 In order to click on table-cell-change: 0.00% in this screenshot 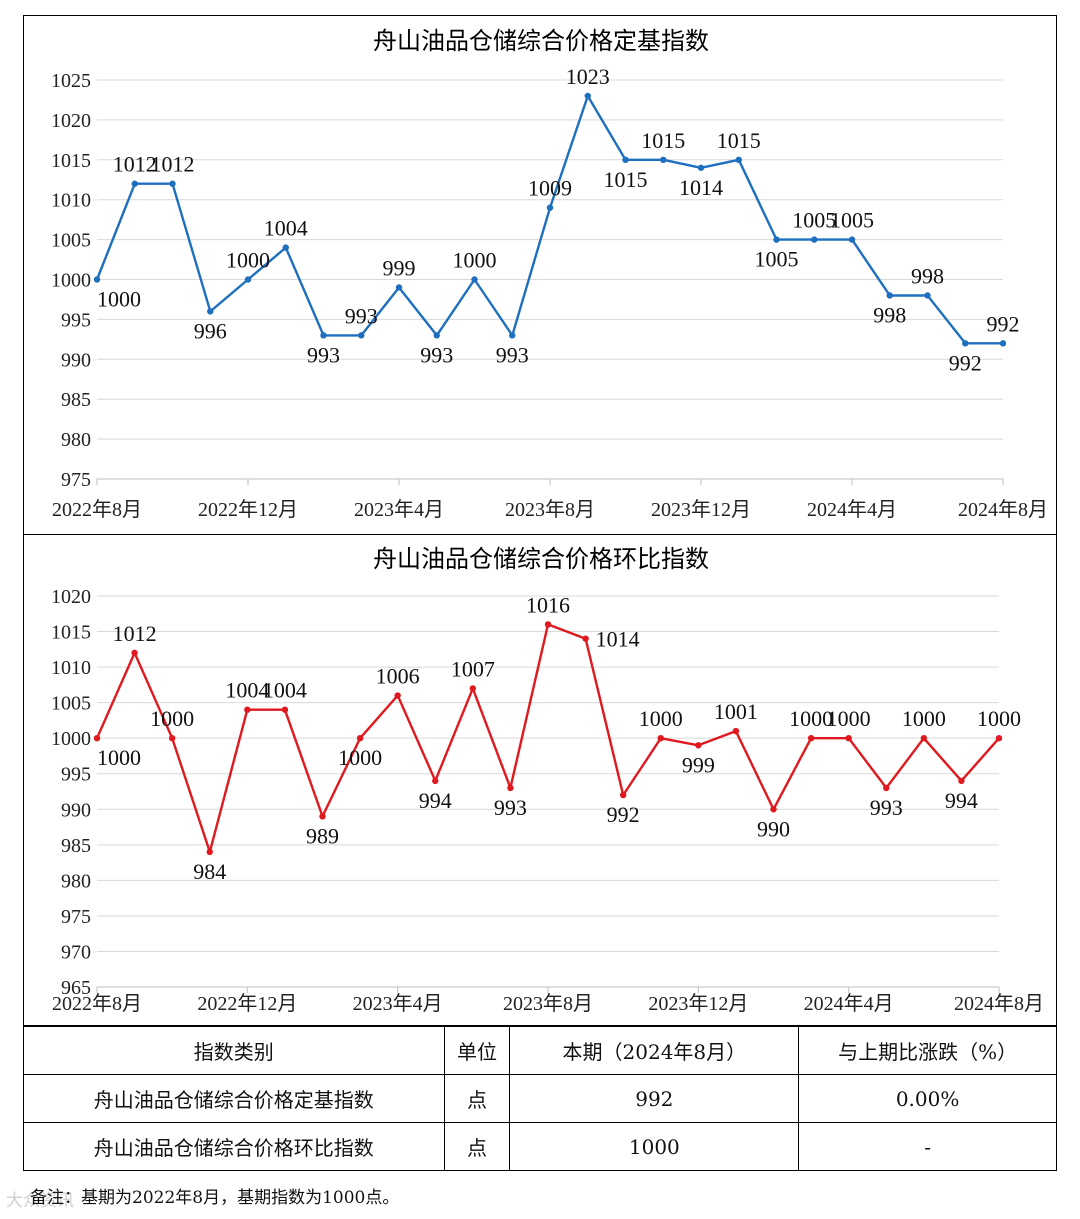, I will do `click(927, 1098)`.